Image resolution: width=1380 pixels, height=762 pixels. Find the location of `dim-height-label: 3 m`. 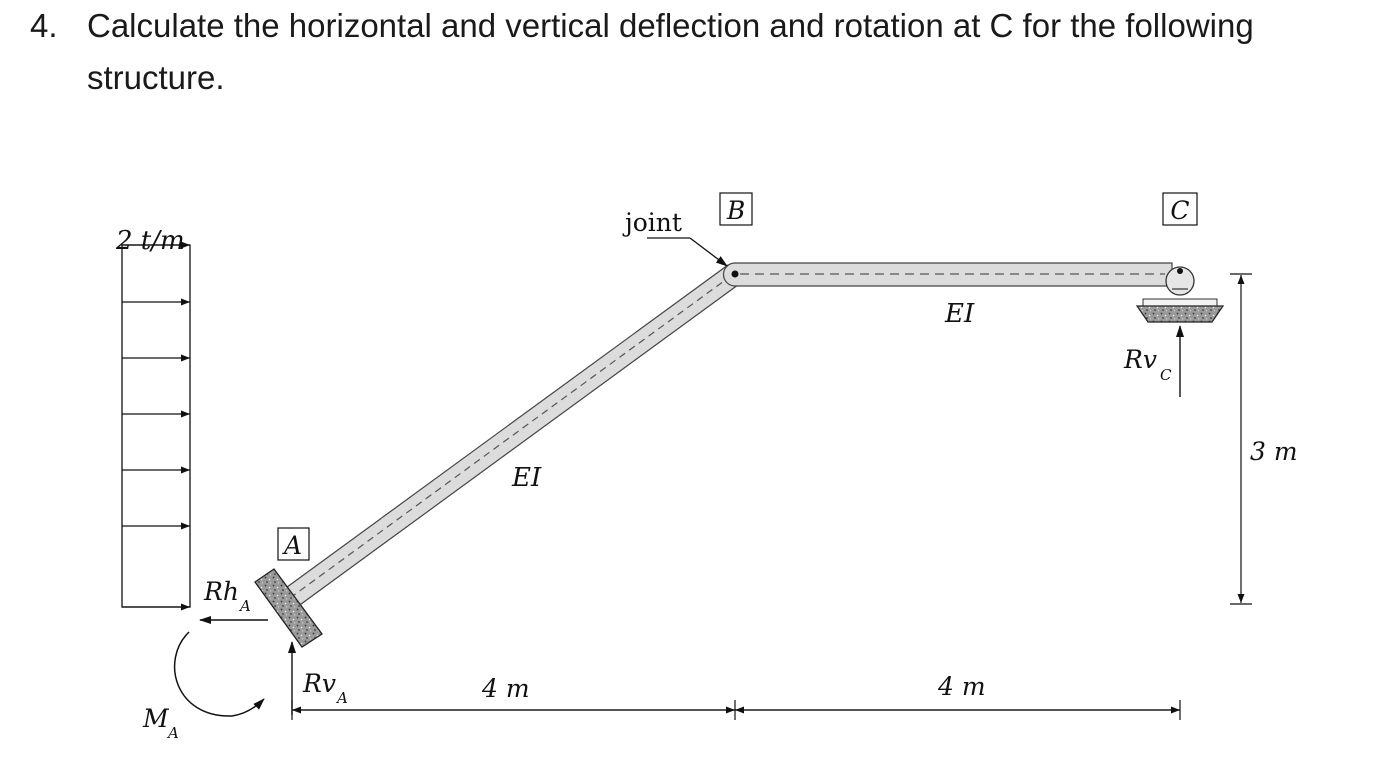

dim-height-label: 3 m is located at coordinates (1274, 451).